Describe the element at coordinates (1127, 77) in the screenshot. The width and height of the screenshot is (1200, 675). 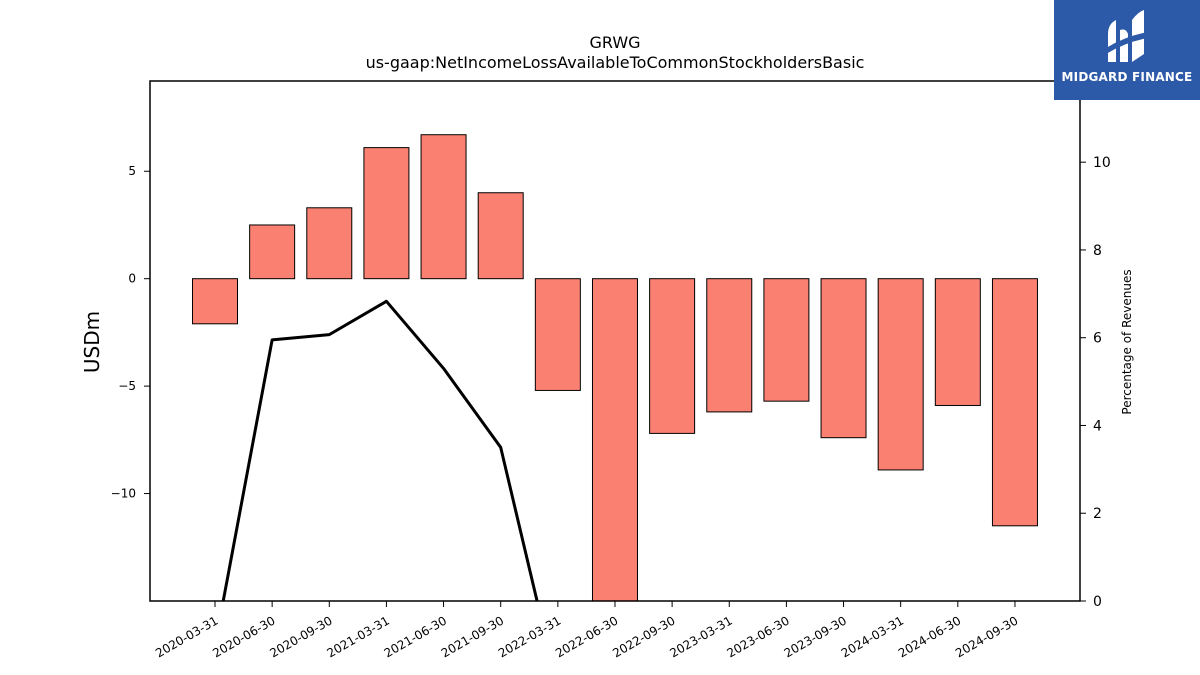
I see `logo-text: MIDGARD FINANCE` at that location.